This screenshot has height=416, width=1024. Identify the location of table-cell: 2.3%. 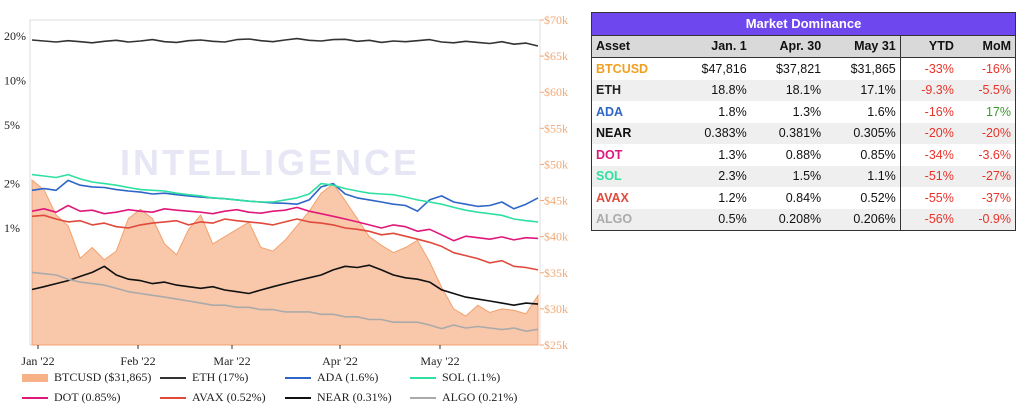
(713, 176).